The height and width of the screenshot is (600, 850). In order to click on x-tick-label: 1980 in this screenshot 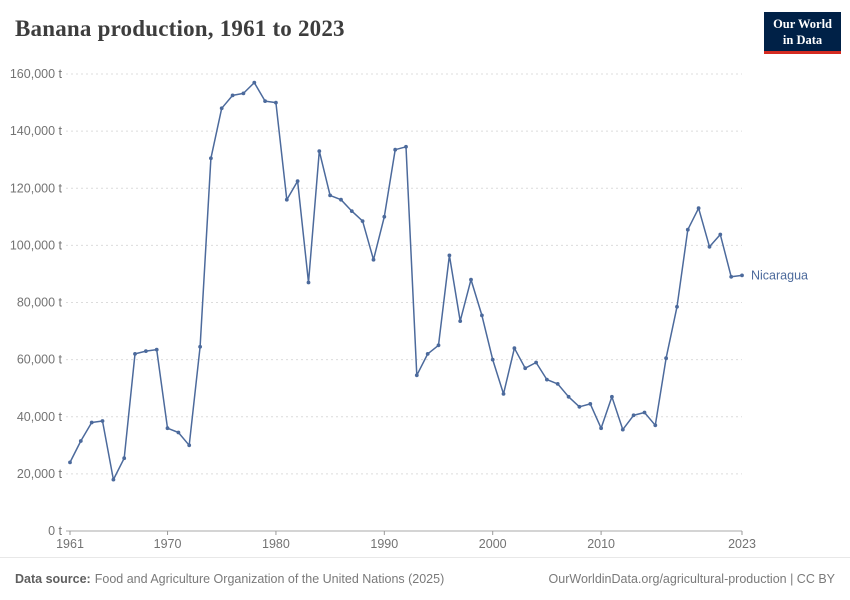, I will do `click(276, 544)`.